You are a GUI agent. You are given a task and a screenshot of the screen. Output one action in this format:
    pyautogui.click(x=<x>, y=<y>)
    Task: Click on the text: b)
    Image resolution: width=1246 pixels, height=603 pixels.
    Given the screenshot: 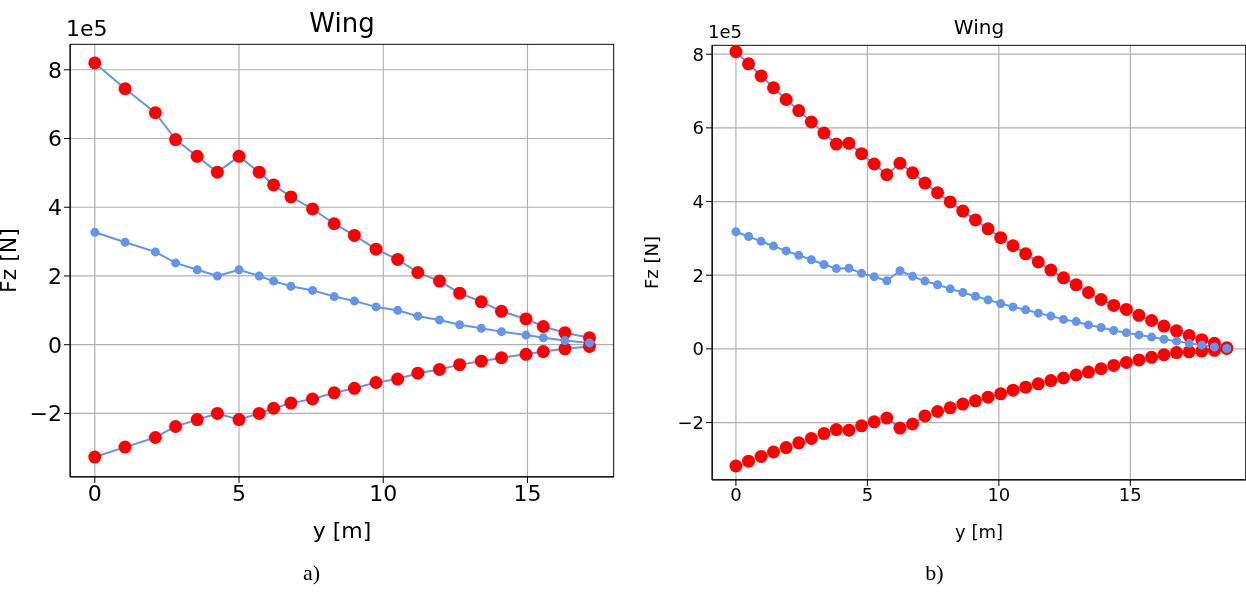 What is the action you would take?
    pyautogui.click(x=934, y=573)
    